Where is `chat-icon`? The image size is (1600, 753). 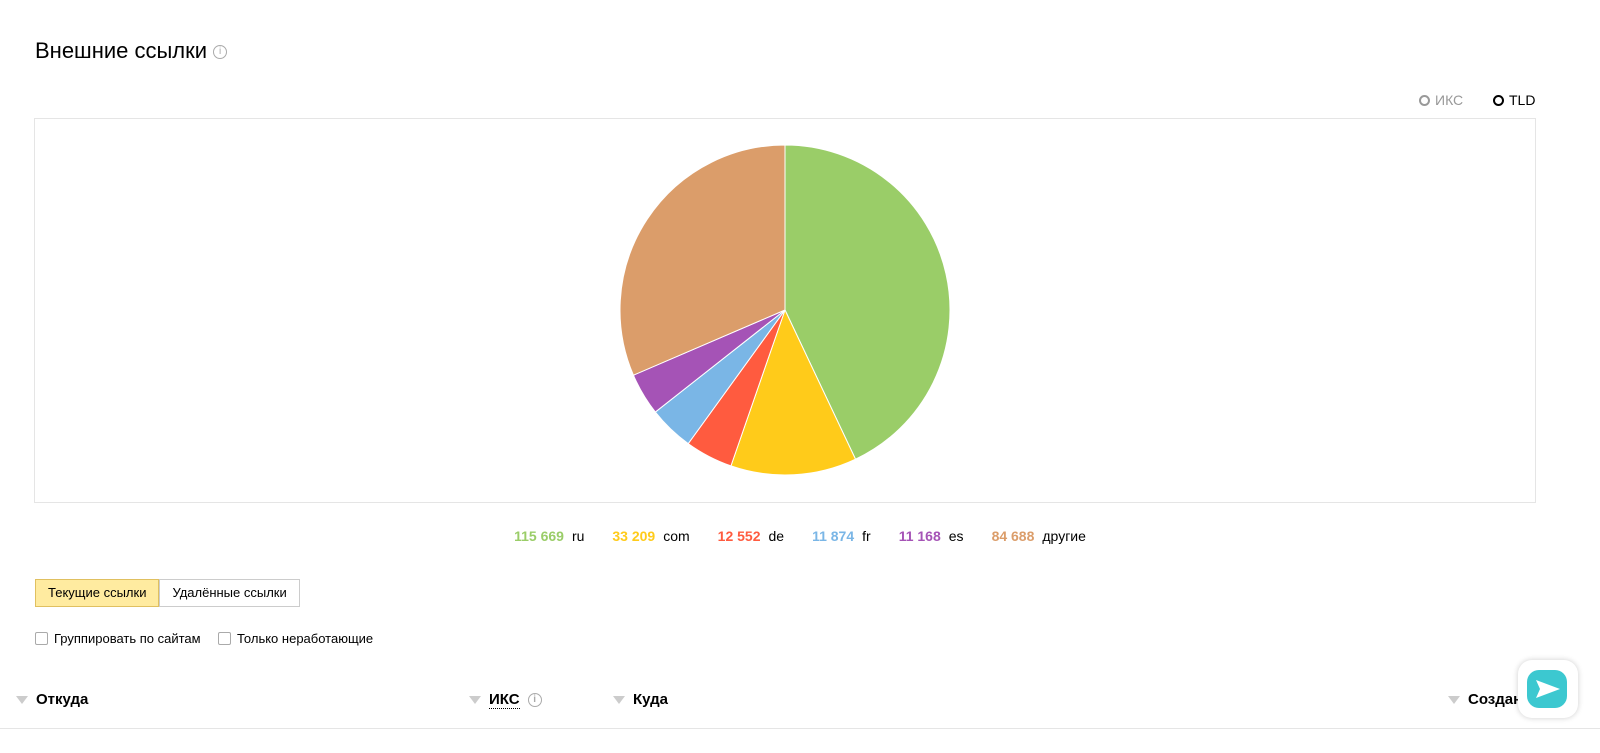 chat-icon is located at coordinates (1547, 689).